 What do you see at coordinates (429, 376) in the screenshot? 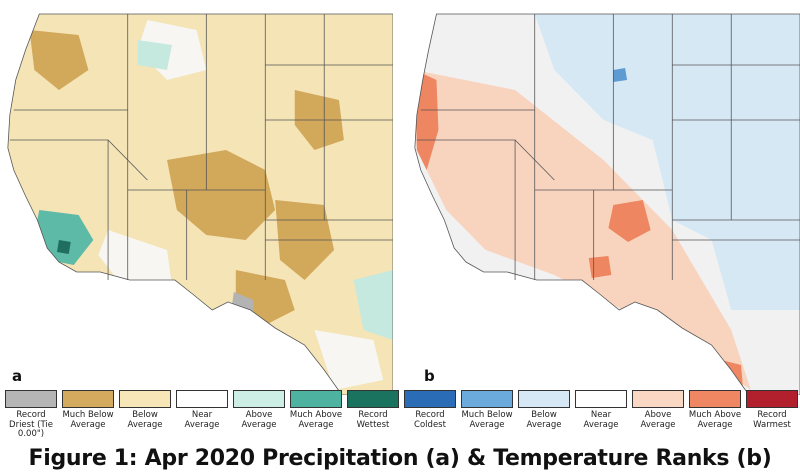
I see `panel-letter-b: b` at bounding box center [429, 376].